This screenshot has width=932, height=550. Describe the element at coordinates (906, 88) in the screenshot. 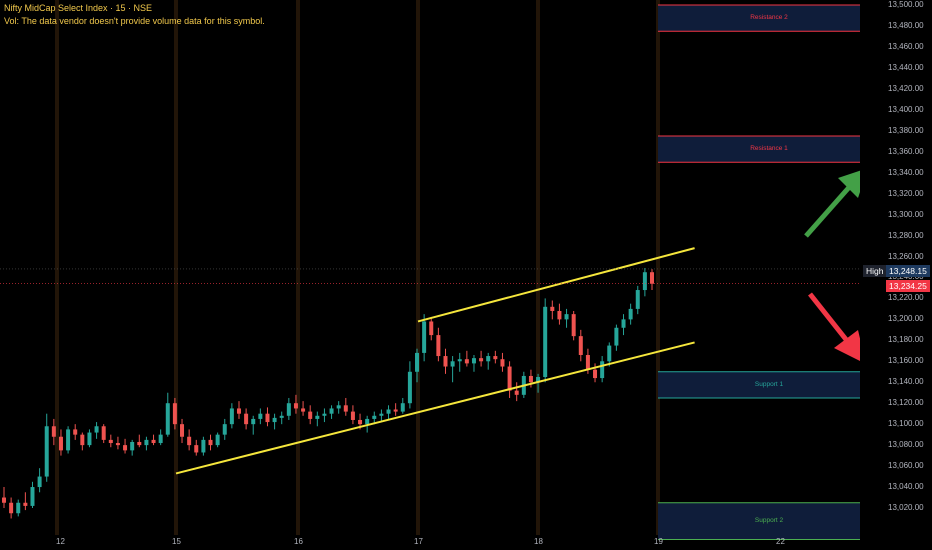

I see `price-tick-label: 13,420.00` at that location.